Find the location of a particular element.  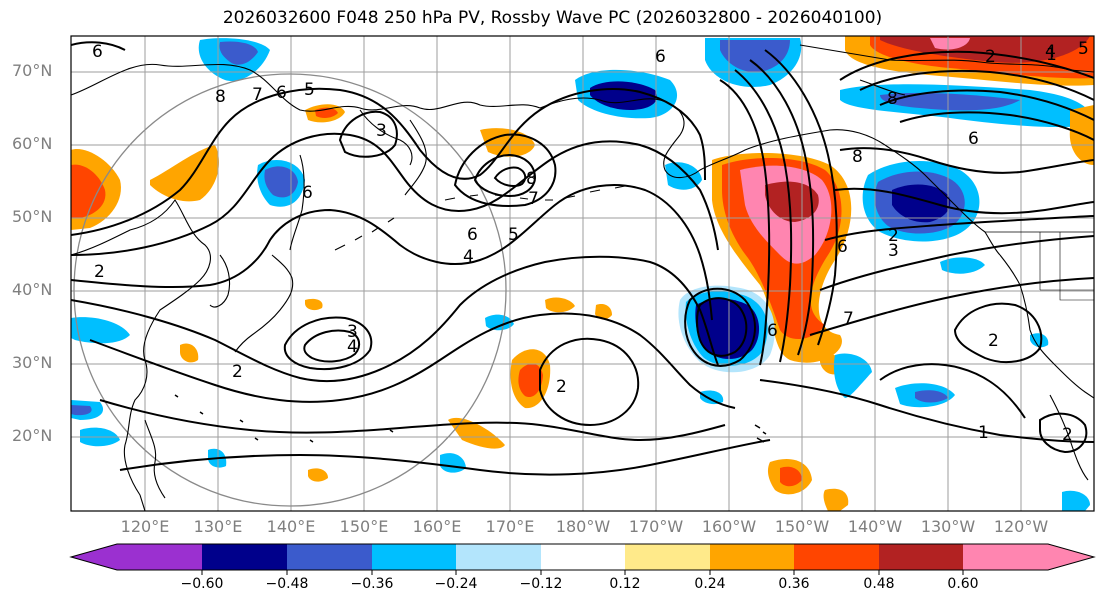

coast-sakhalin is located at coordinates (297, 202).